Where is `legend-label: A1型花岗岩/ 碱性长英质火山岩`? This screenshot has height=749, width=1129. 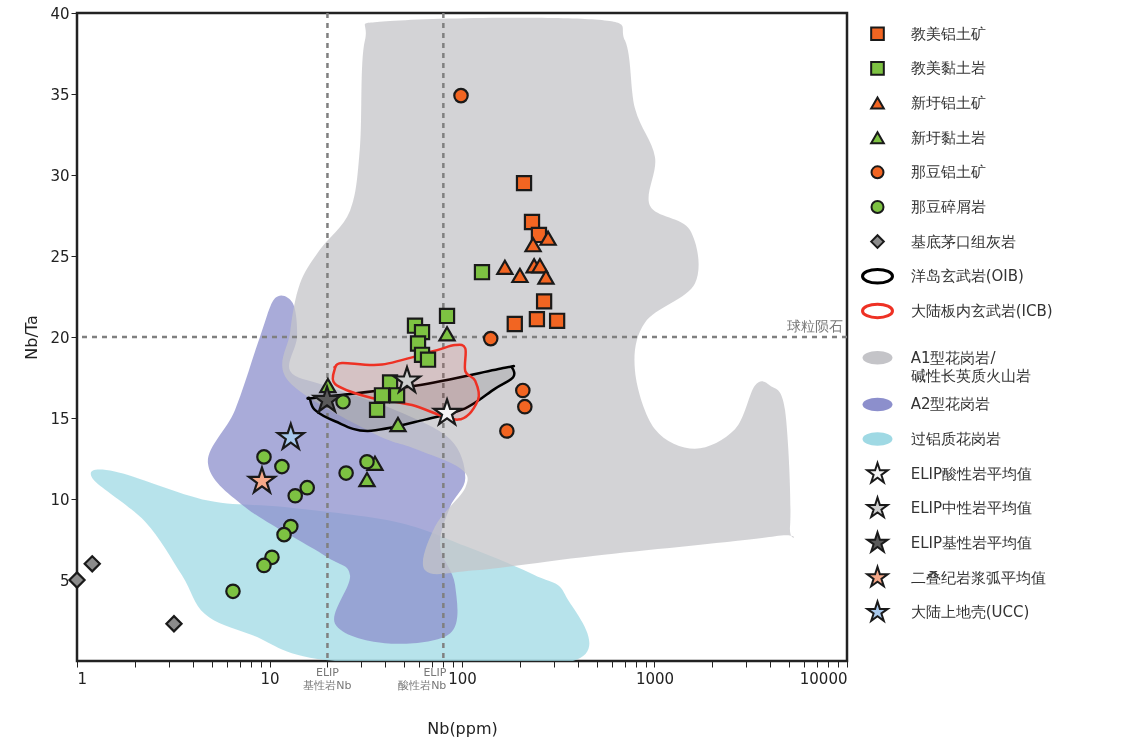 legend-label: A1型花岗岩/ 碱性长英质火山岩 is located at coordinates (970, 366).